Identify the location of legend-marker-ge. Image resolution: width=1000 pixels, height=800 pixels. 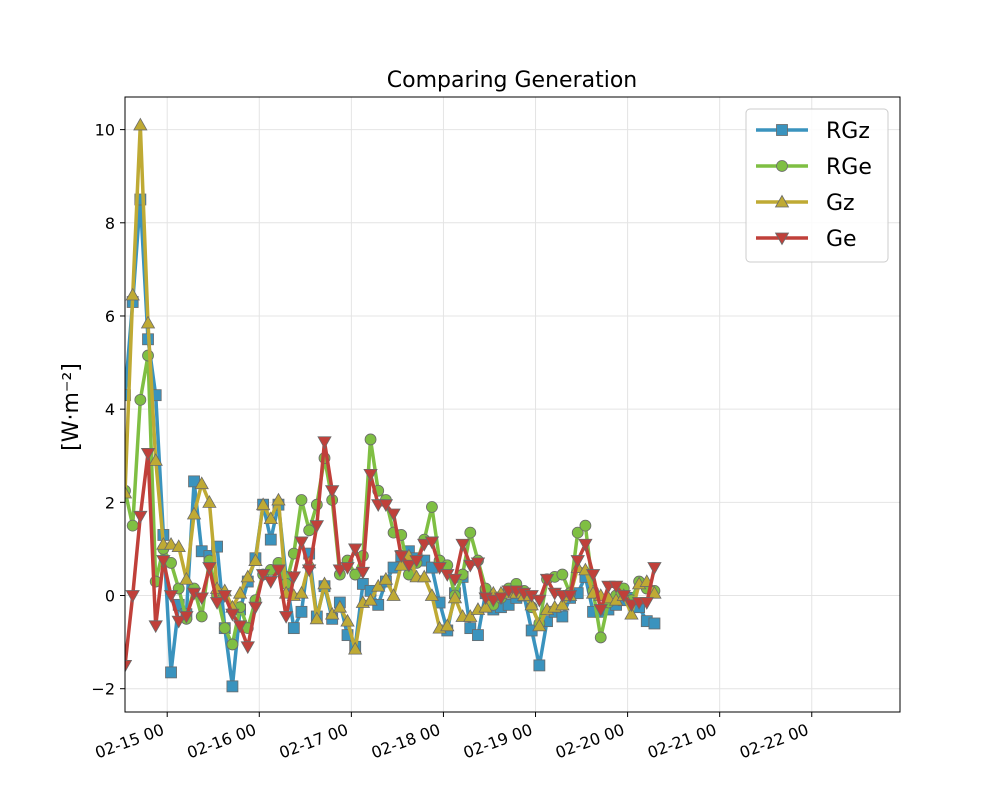
(782, 239).